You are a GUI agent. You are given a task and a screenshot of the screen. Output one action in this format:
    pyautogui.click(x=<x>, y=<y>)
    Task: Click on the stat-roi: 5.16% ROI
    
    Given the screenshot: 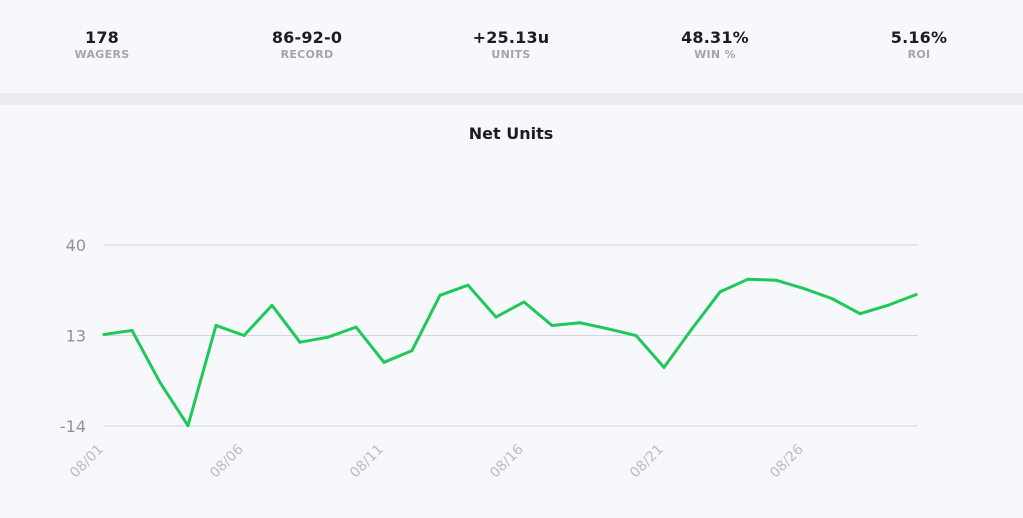 What is the action you would take?
    pyautogui.click(x=919, y=45)
    